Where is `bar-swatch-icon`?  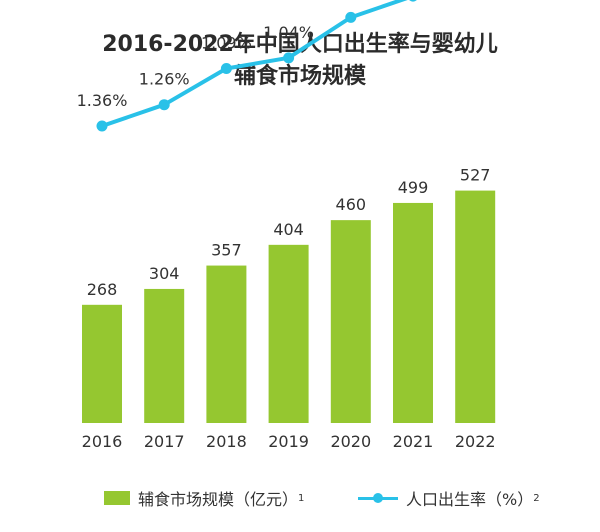
bar-swatch-icon is located at coordinates (117, 498).